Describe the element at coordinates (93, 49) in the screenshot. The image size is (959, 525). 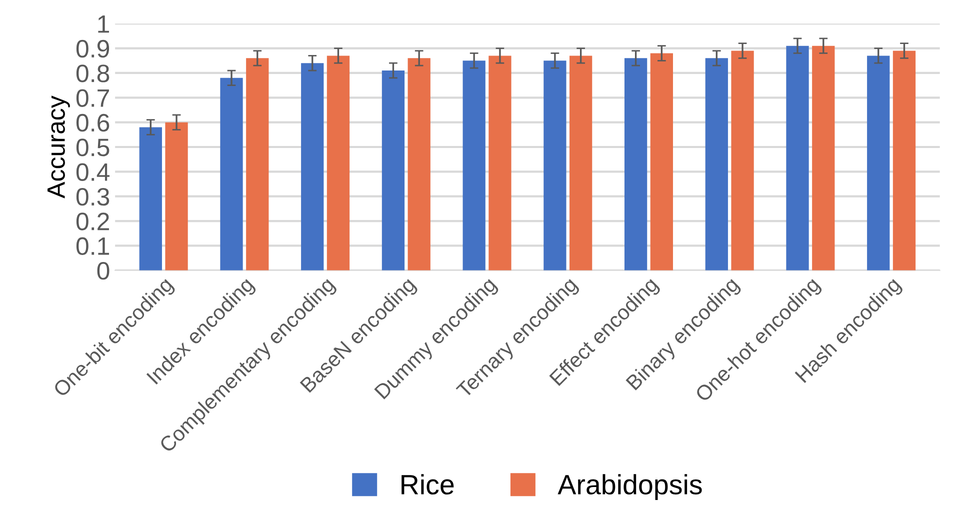
I see `y-tick-label: 0.9` at that location.